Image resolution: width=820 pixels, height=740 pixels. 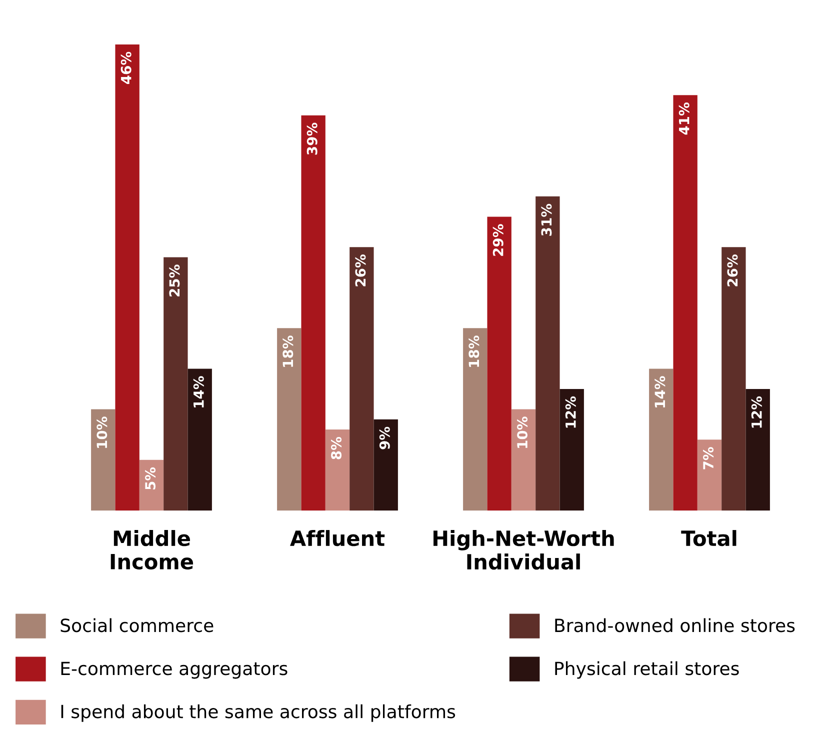 What do you see at coordinates (524, 550) in the screenshot?
I see `x-tick-label: High-Net-Worth Individual` at bounding box center [524, 550].